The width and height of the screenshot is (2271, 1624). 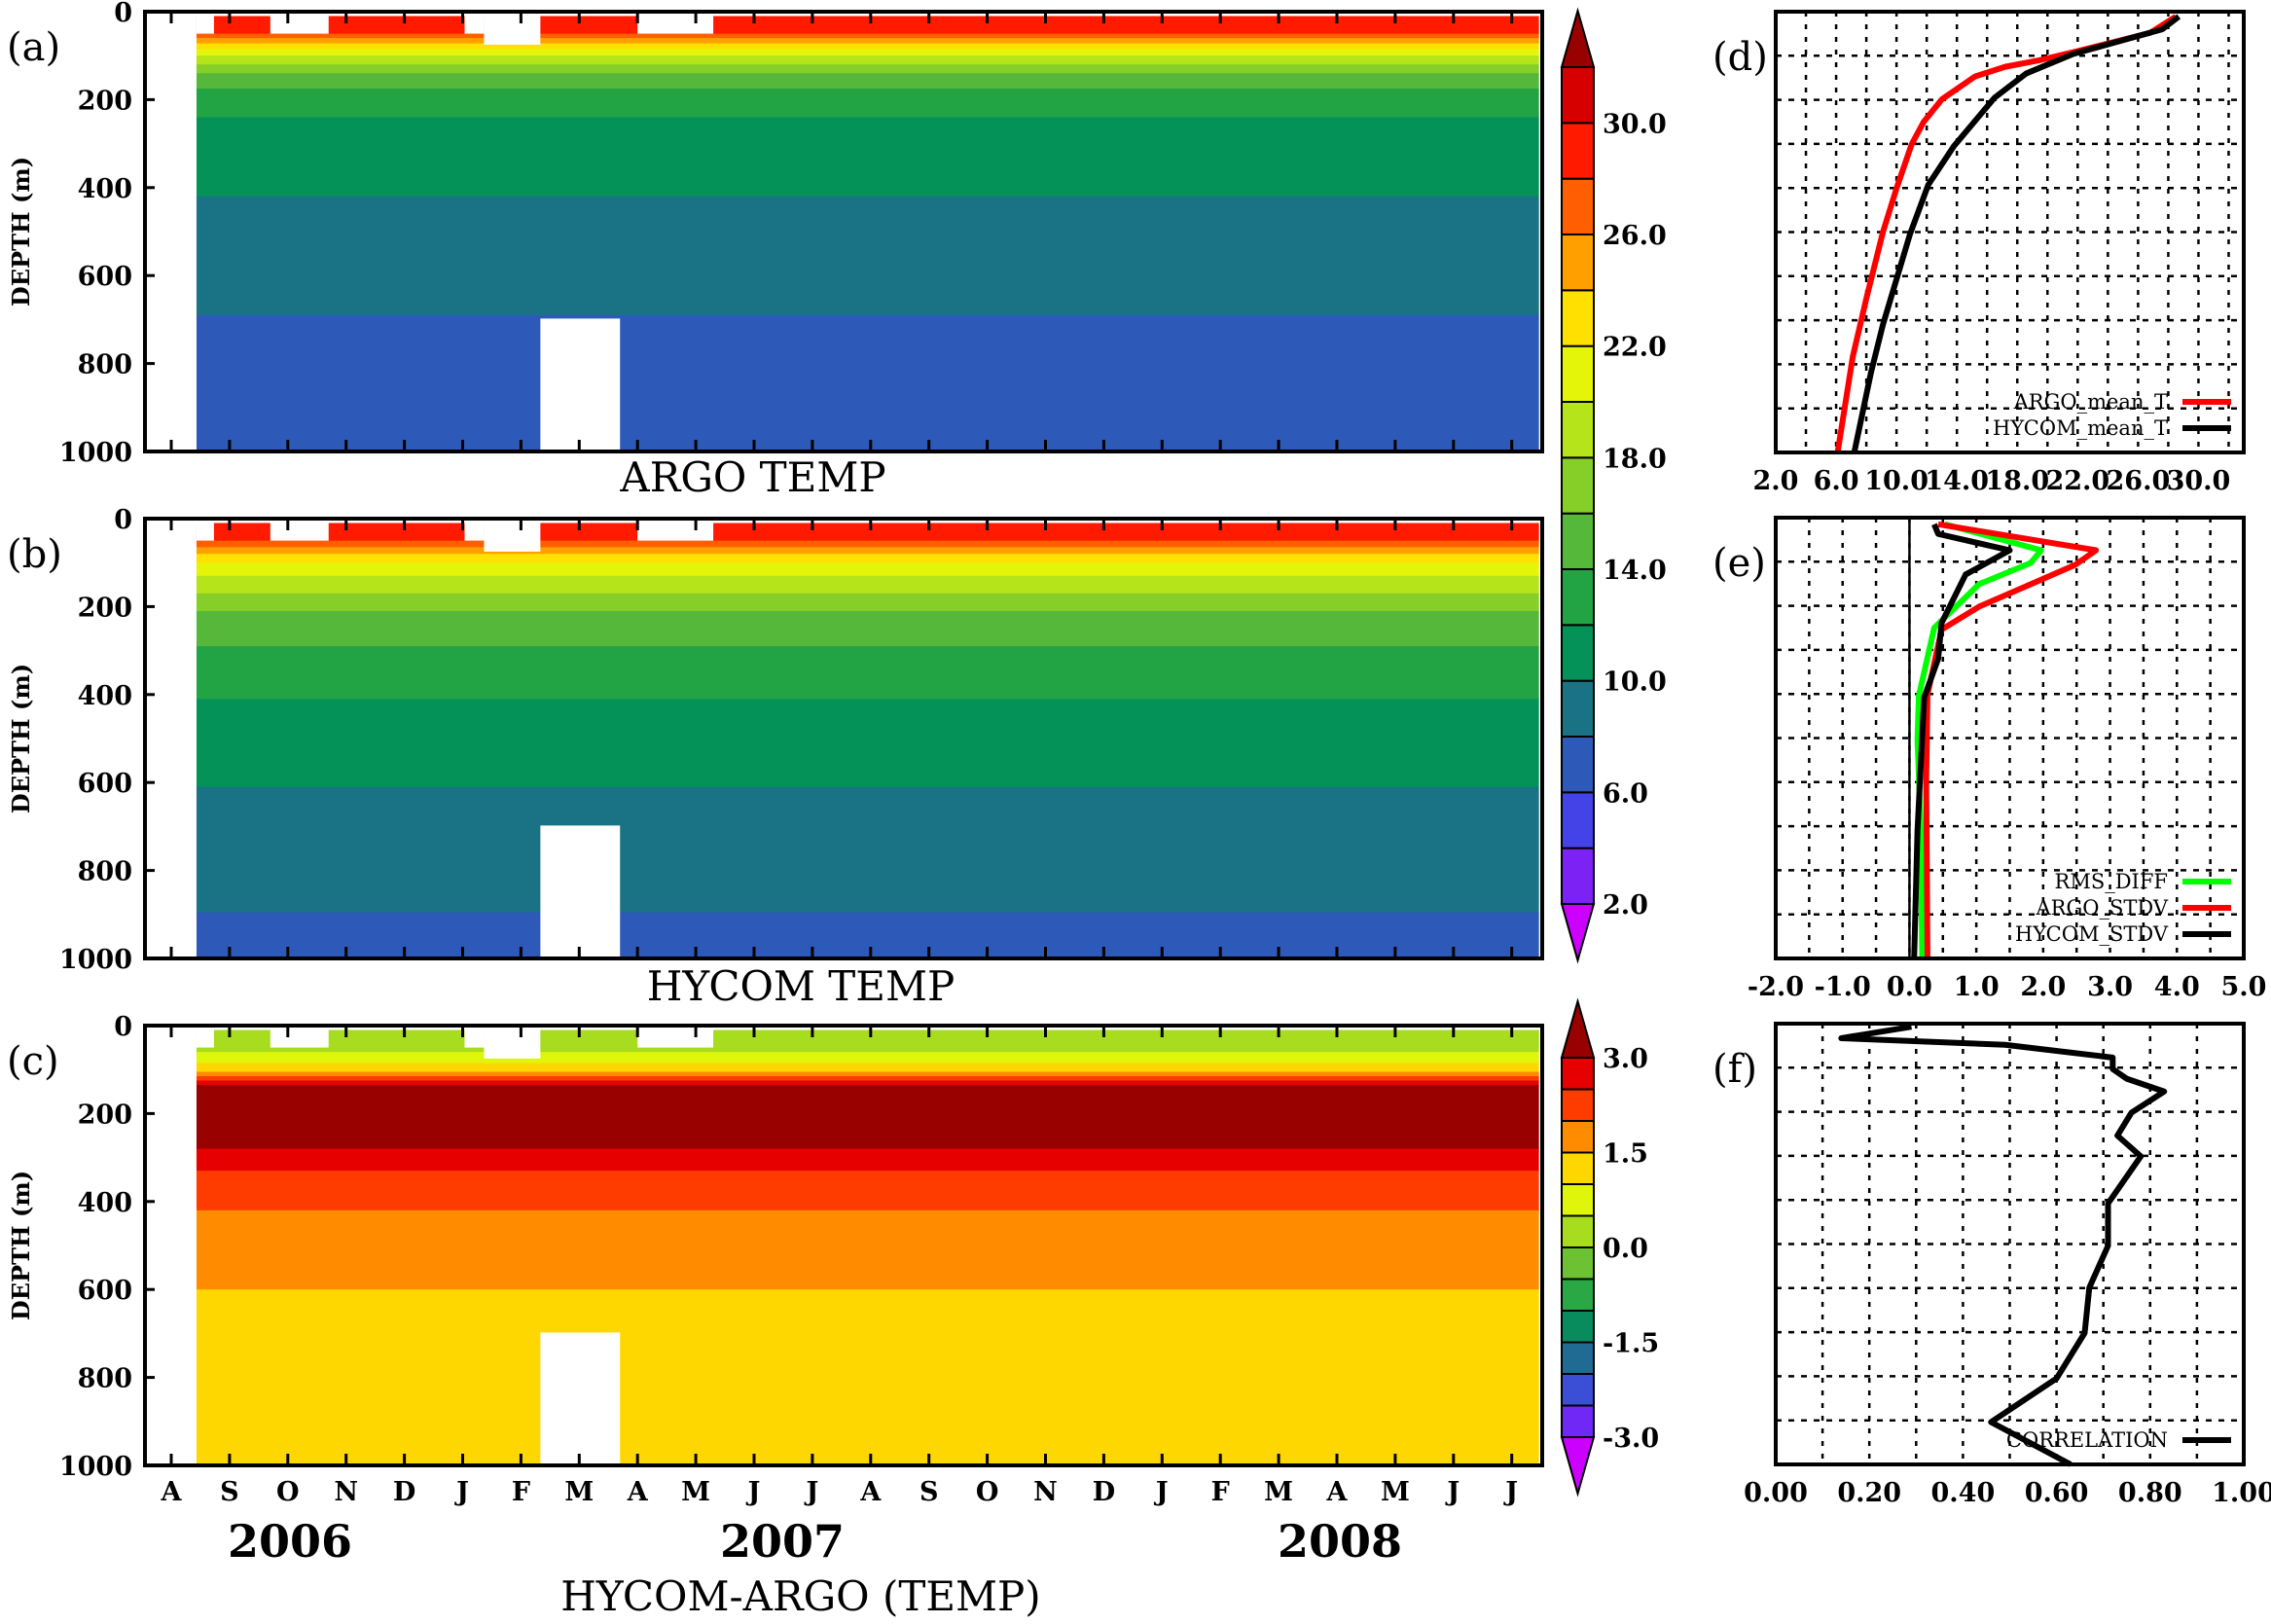 I want to click on legend-label: ARGO_mean_T, so click(x=2090, y=402).